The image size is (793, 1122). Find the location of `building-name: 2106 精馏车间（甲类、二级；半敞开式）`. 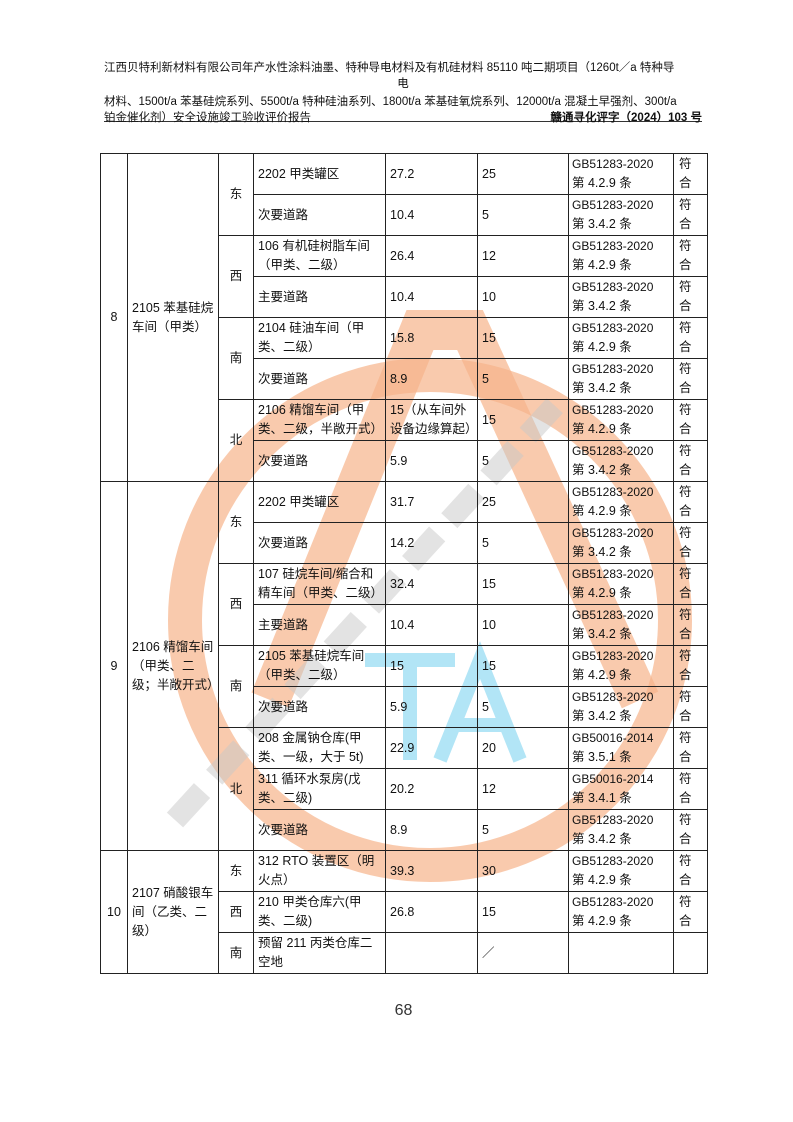

building-name: 2106 精馏车间（甲类、二级；半敞开式） is located at coordinates (173, 666).